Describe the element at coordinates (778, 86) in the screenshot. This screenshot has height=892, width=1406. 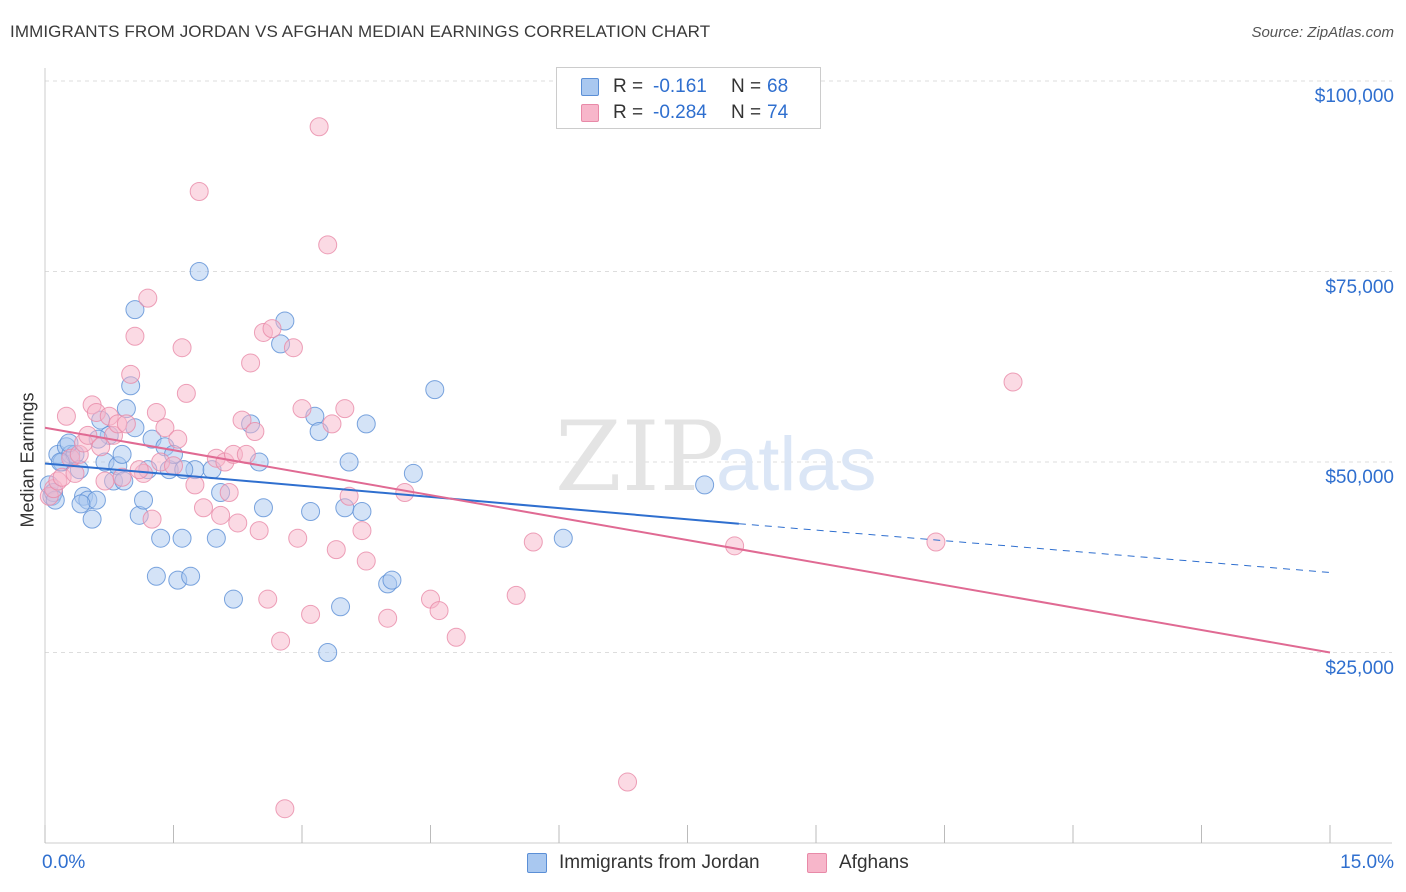
I see `stats-n-value: 68` at that location.